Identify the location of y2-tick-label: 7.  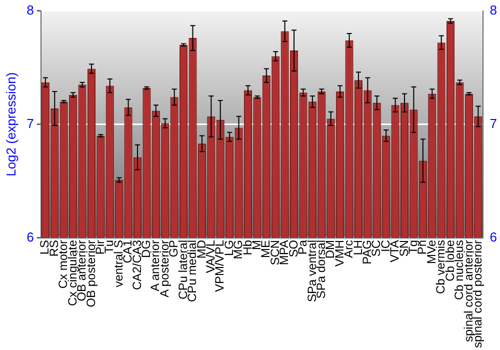
(494, 123).